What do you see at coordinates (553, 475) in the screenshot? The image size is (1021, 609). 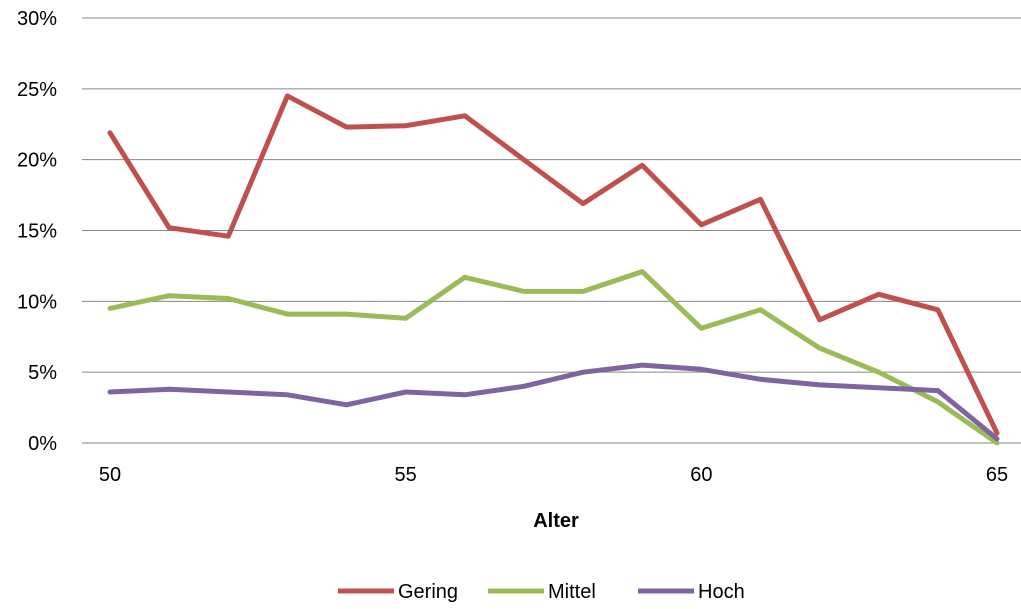 I see `x-axis-tick-labels: 50 55 60 65` at bounding box center [553, 475].